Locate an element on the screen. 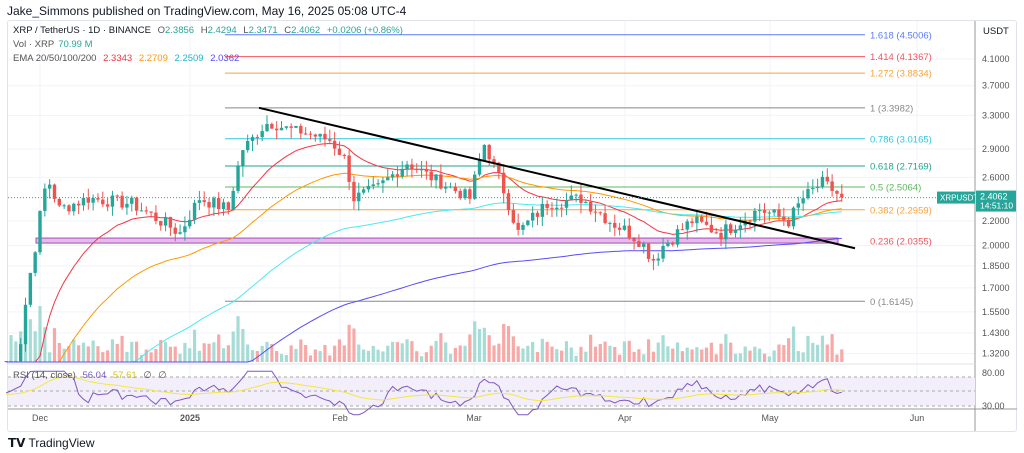 The image size is (1024, 453). tradingview-logo: 𝗧𝗩 TradingView is located at coordinates (51, 443).